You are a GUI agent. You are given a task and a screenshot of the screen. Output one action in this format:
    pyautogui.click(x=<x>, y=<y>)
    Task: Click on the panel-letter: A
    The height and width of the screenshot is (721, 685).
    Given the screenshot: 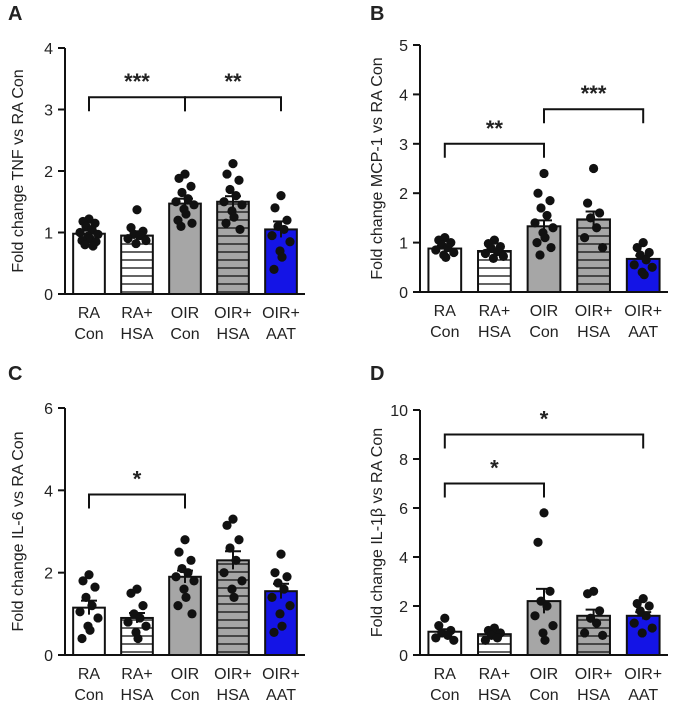 What is the action you would take?
    pyautogui.click(x=15, y=14)
    